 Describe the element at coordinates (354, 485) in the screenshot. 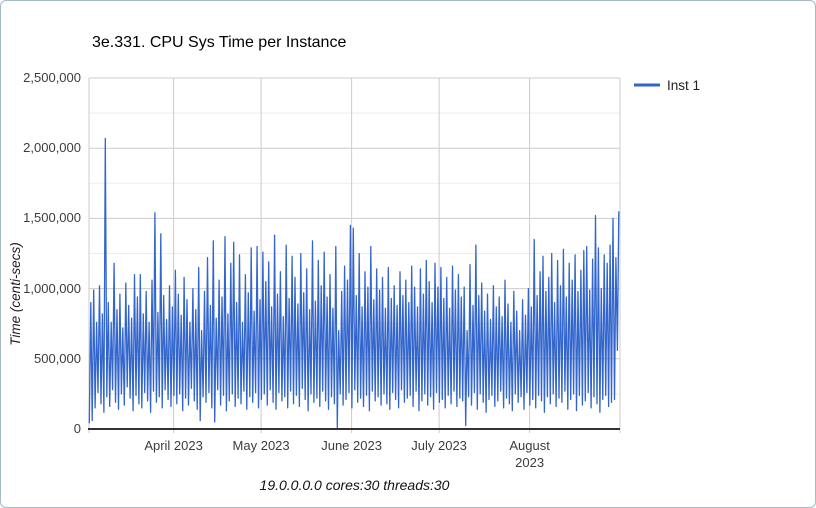

I see `chart-caption: 19.0.0.0.0 cores:30 threads:30` at that location.